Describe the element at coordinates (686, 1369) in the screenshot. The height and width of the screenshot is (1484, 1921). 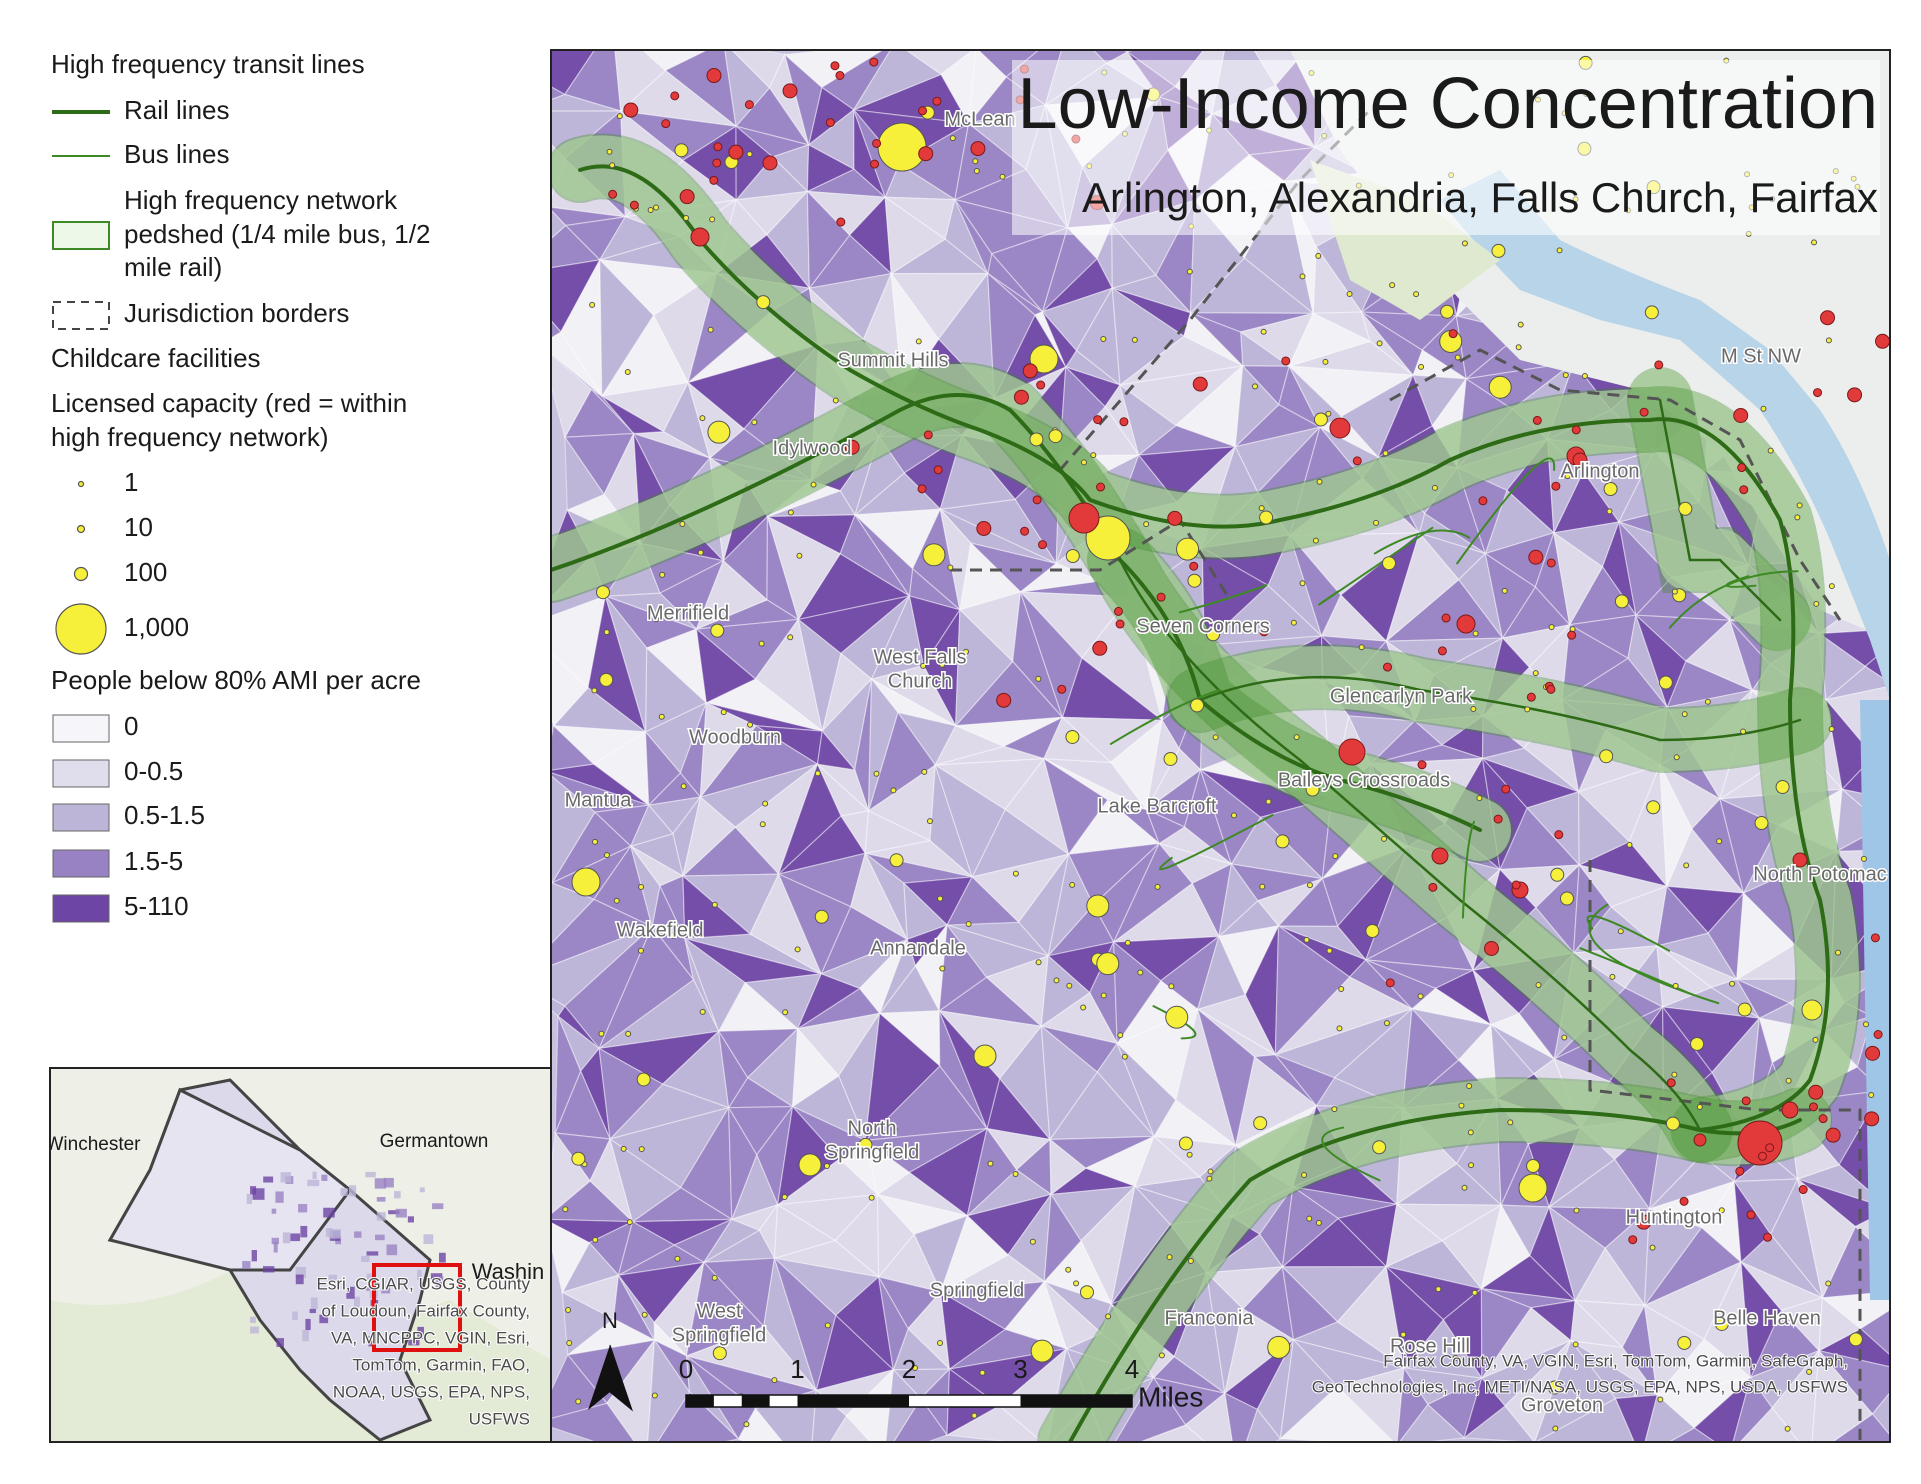
I see `scale-tick-label: 0` at that location.